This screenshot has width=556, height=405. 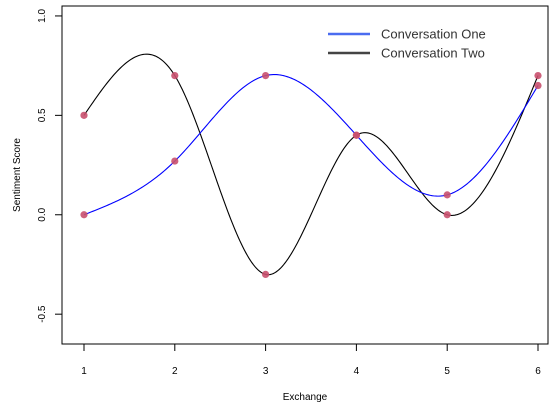 What do you see at coordinates (433, 53) in the screenshot?
I see `legend-label: Conversation Two` at bounding box center [433, 53].